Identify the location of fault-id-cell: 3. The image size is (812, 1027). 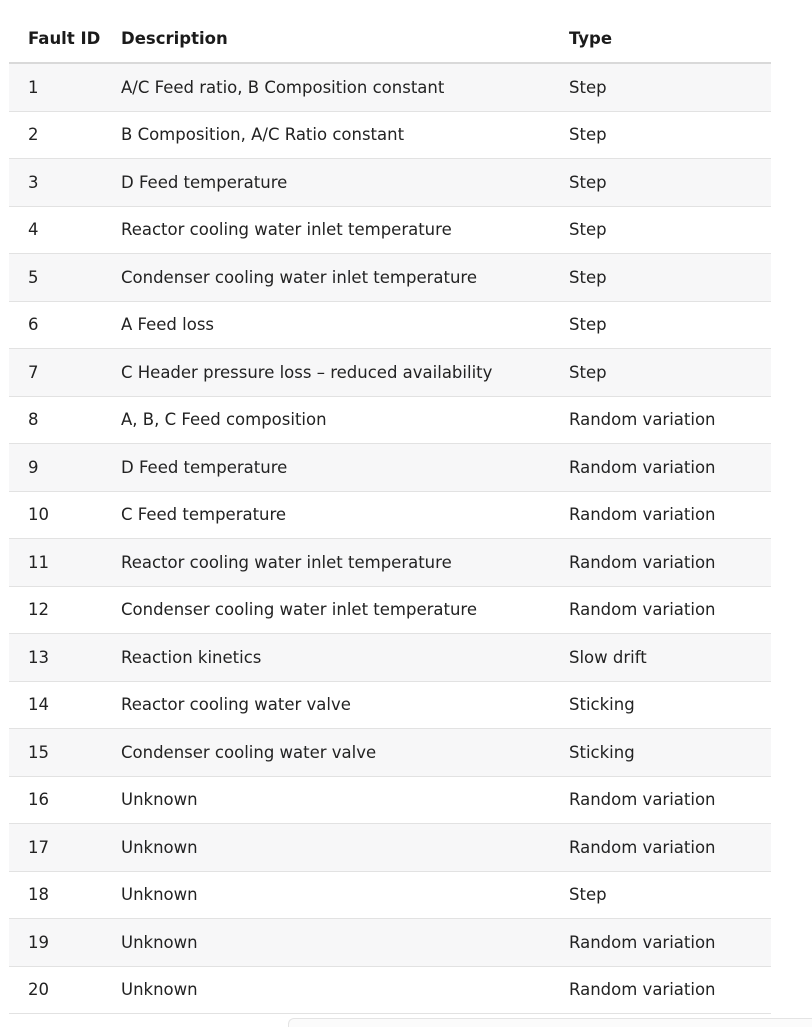
(65, 182).